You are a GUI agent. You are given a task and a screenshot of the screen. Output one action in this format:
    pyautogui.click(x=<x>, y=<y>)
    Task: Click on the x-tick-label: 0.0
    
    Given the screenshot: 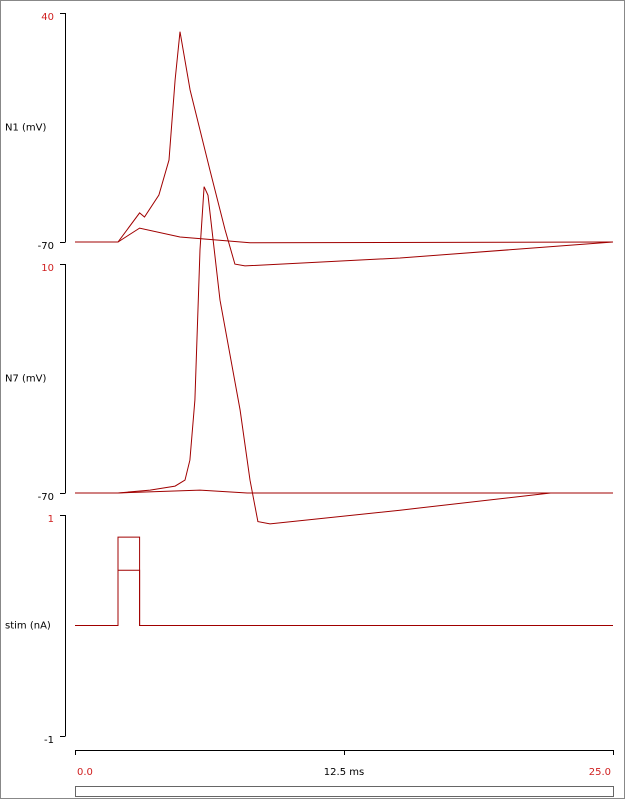 What is the action you would take?
    pyautogui.click(x=85, y=772)
    